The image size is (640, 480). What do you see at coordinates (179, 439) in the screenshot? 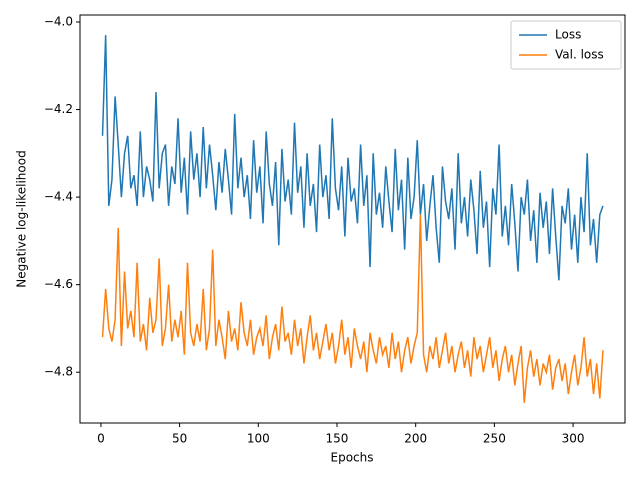
I see `x-tick-label: 50` at bounding box center [179, 439].